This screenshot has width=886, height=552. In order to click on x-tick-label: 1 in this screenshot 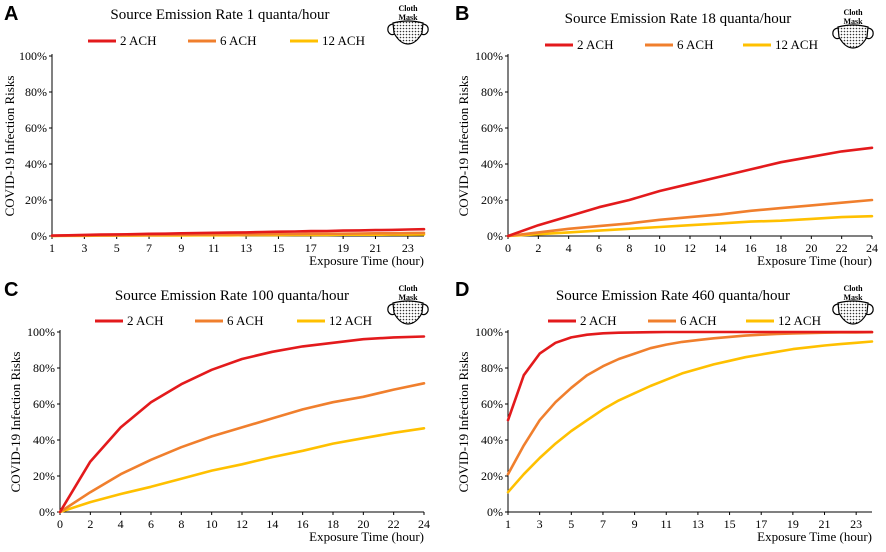, I will do `click(508, 524)`.